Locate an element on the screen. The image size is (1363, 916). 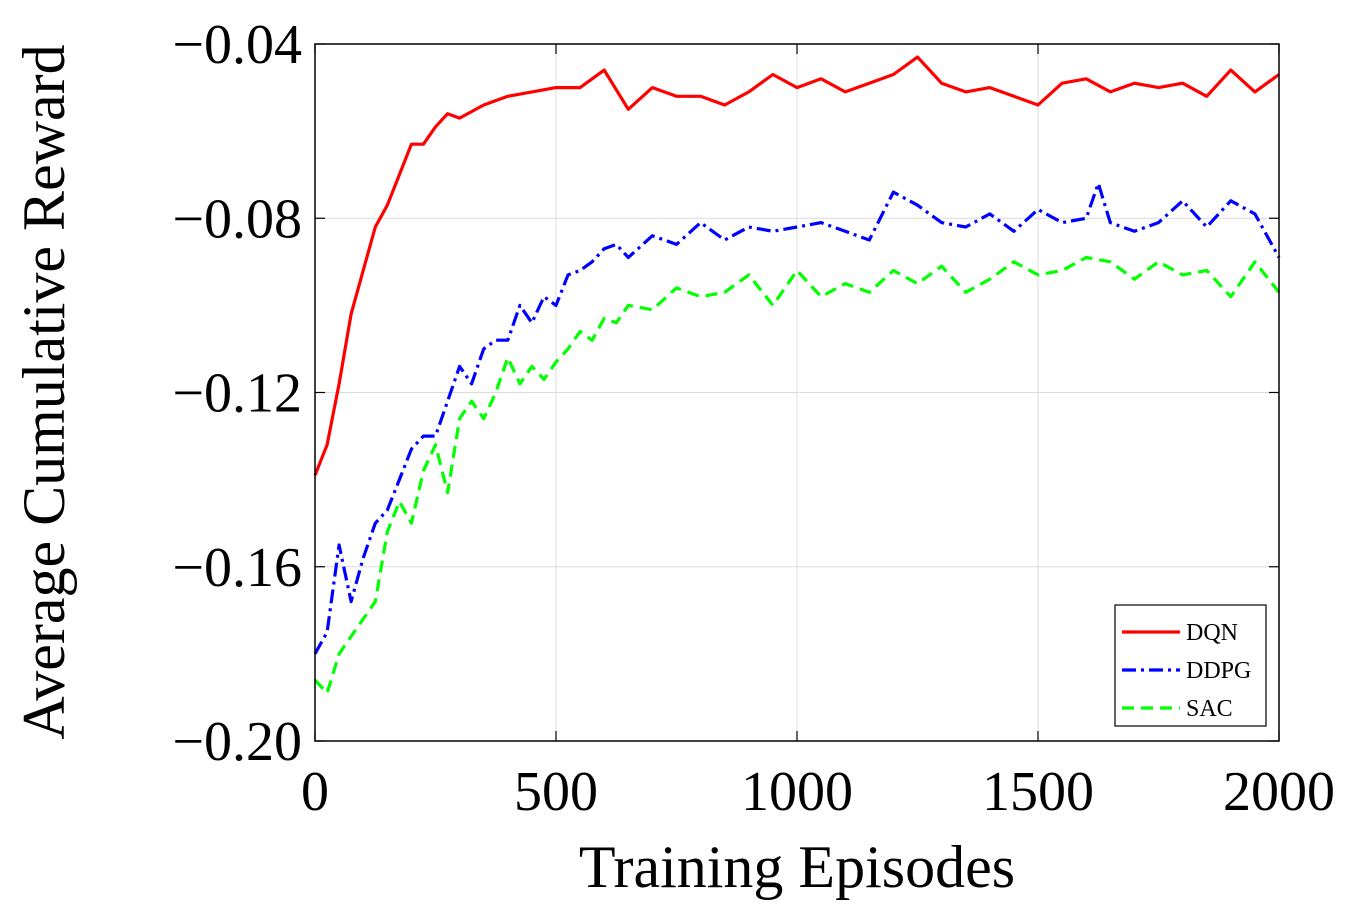
y-tick-label: −0.16 is located at coordinates (237, 568).